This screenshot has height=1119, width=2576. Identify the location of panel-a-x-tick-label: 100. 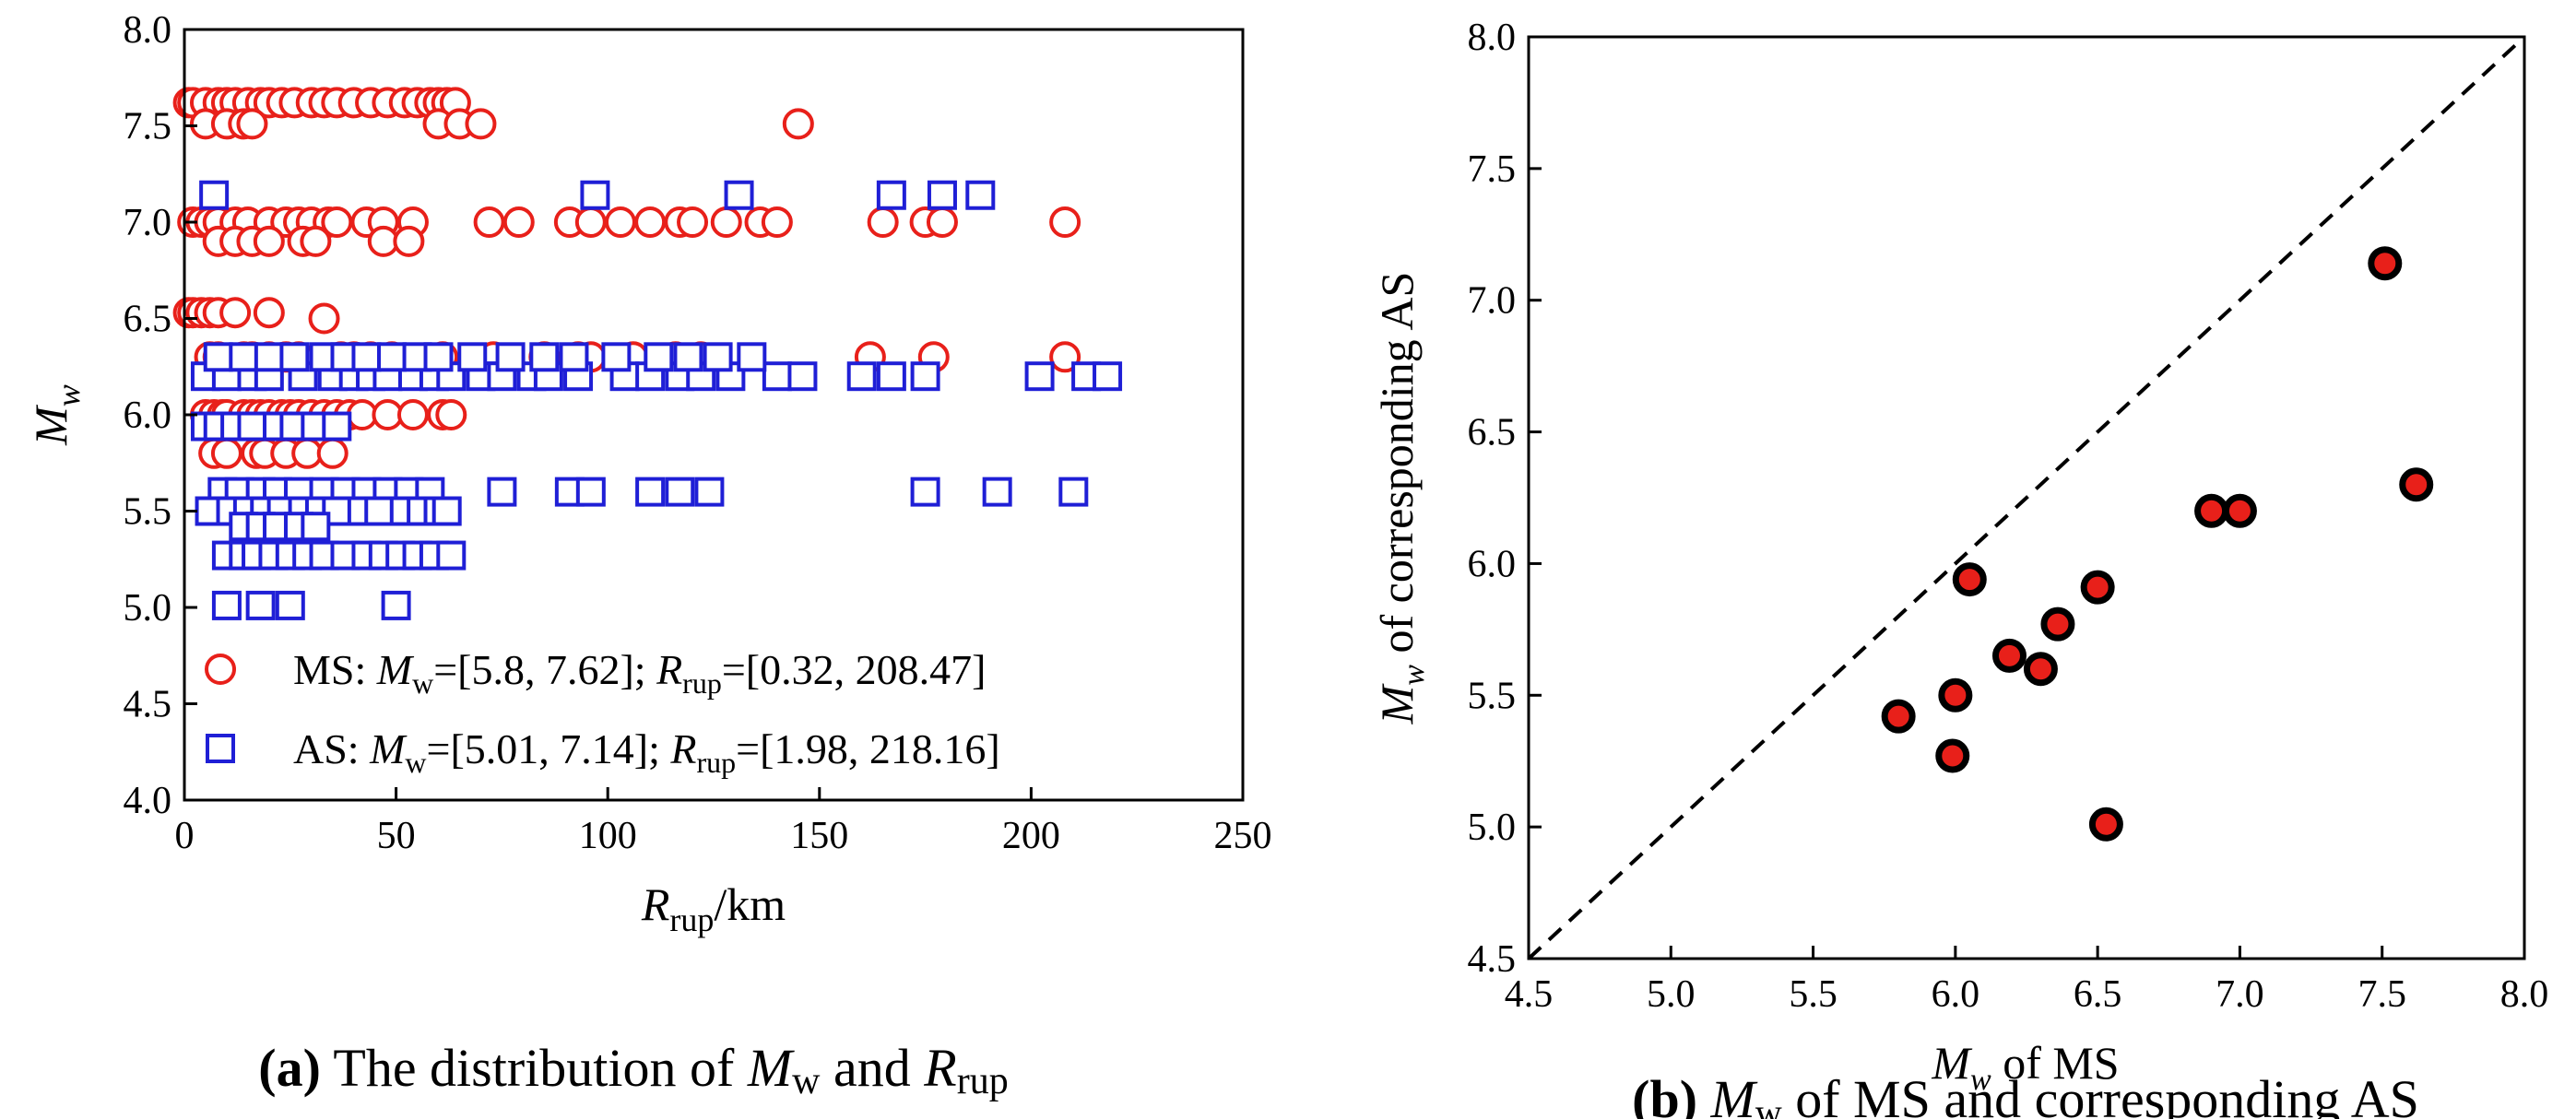
(608, 836).